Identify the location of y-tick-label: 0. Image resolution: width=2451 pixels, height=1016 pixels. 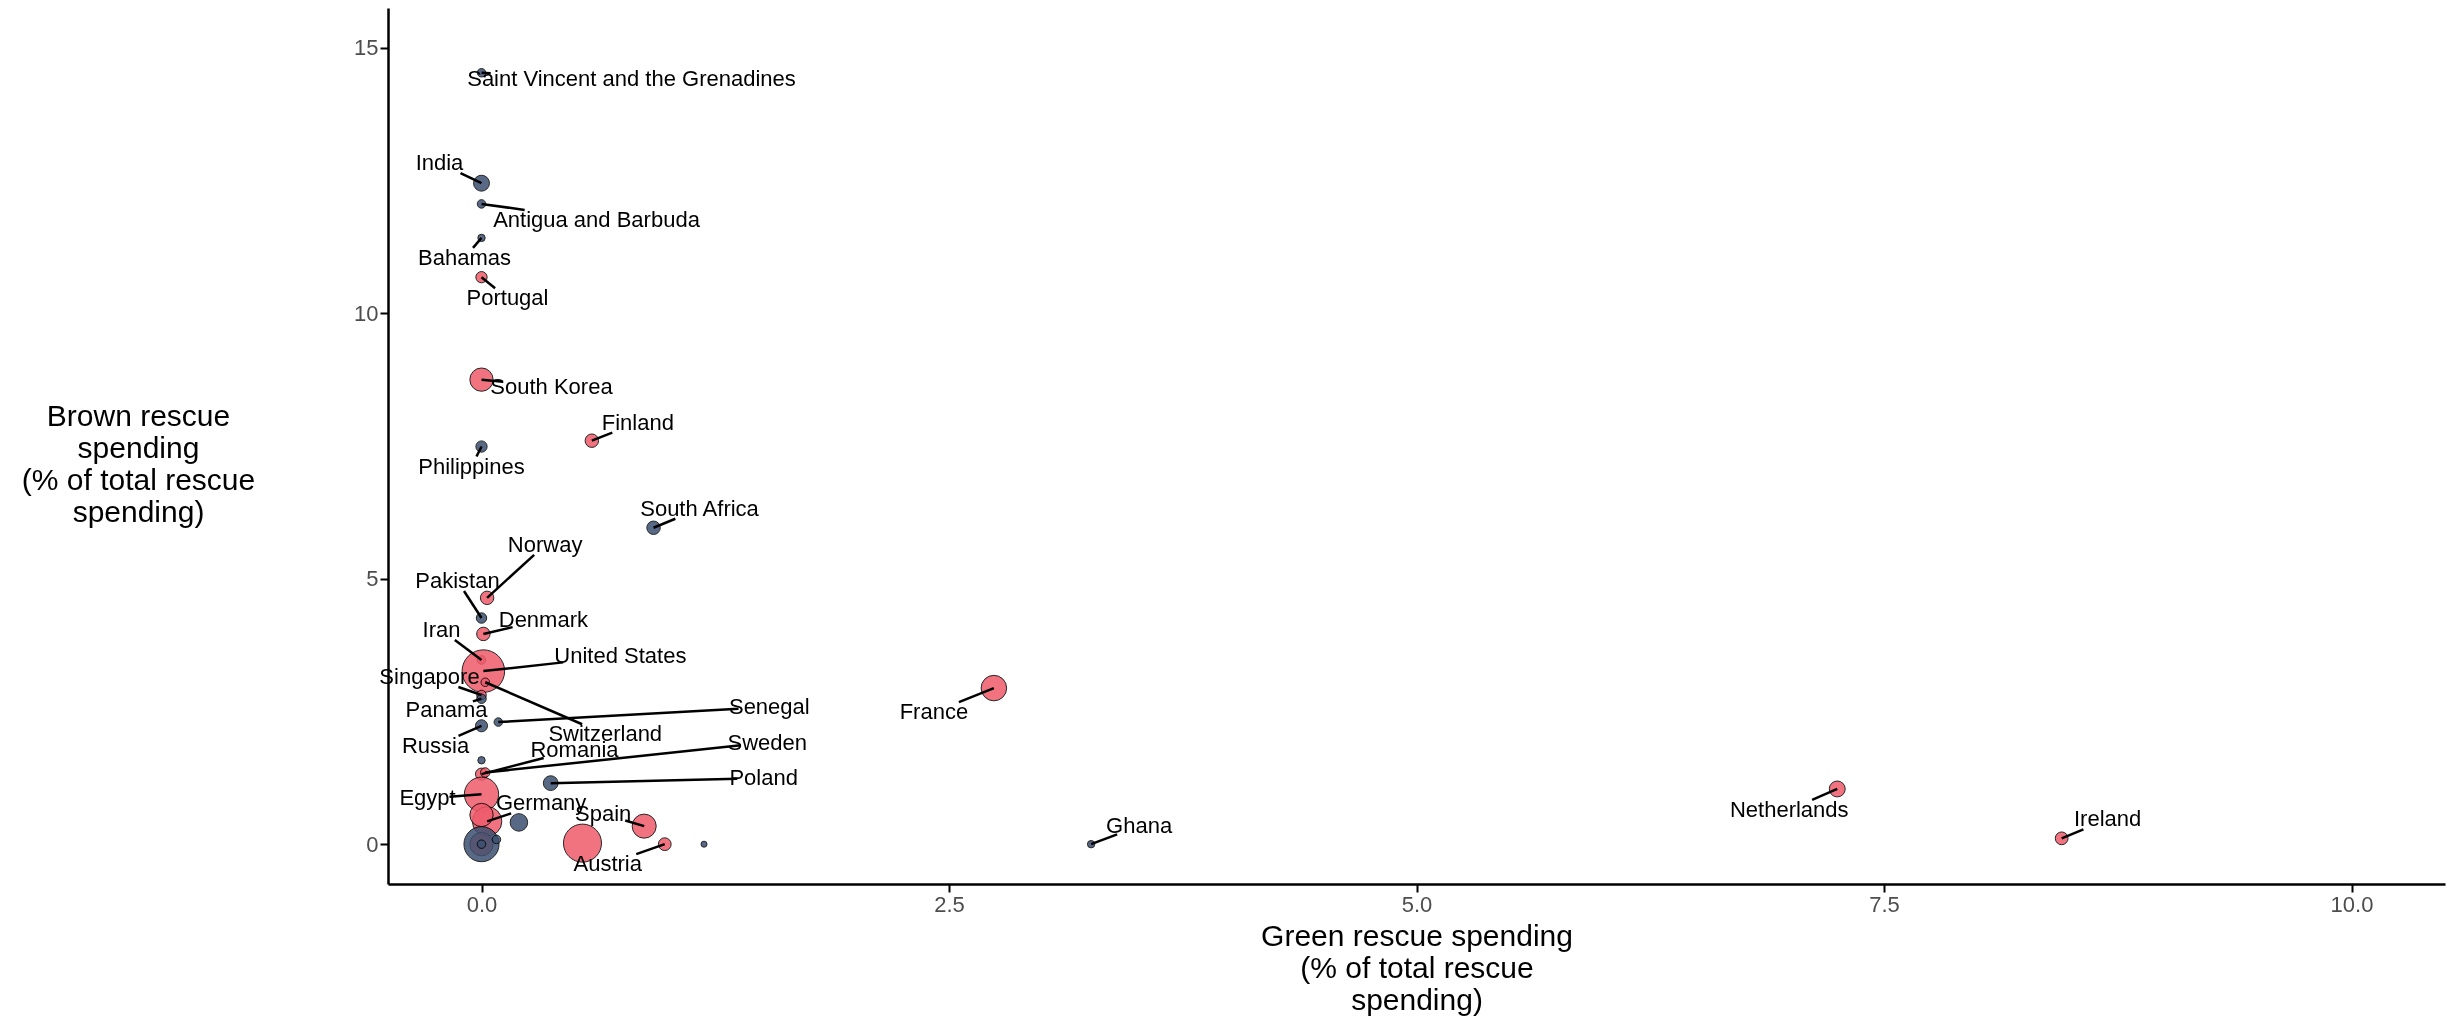
(372, 844).